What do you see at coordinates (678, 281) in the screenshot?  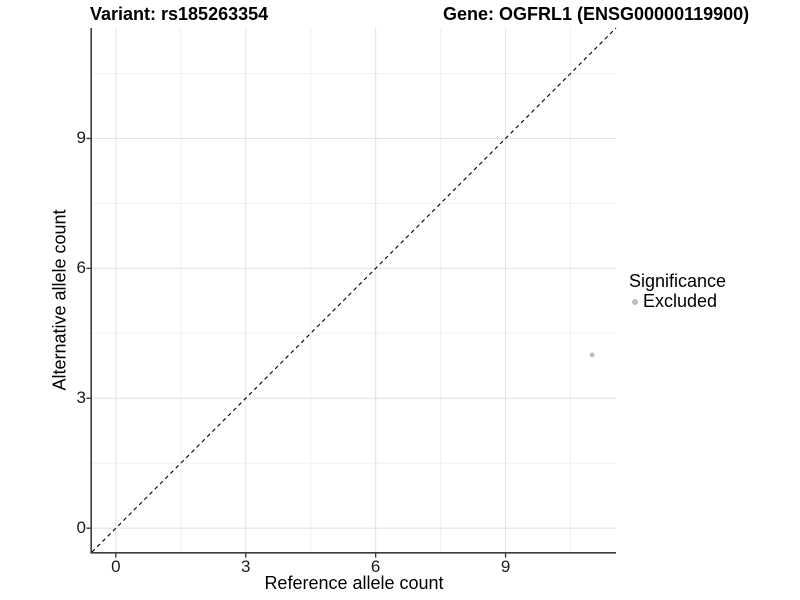 I see `legend-title: Significance` at bounding box center [678, 281].